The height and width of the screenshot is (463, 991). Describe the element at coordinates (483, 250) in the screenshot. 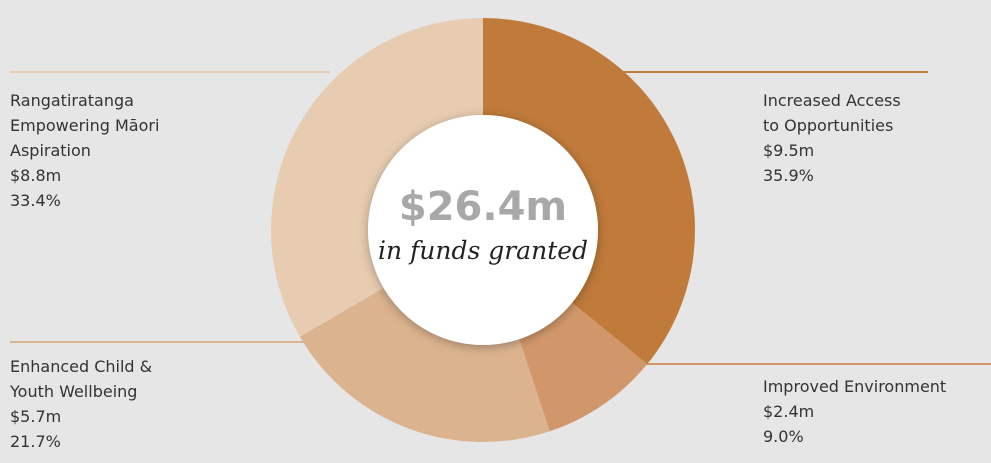

I see `center-subtext: in funds granted` at that location.